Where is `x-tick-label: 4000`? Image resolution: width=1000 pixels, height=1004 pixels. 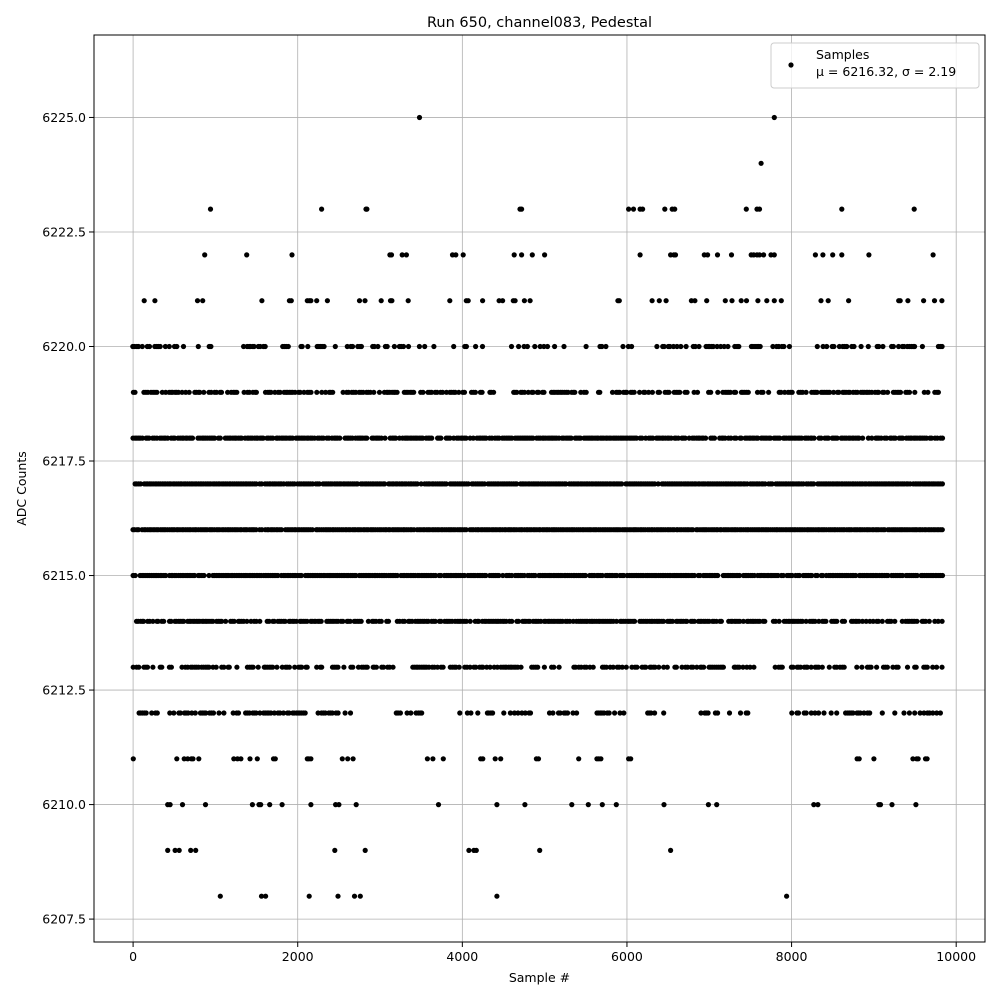
x-tick-label: 4000 is located at coordinates (462, 956).